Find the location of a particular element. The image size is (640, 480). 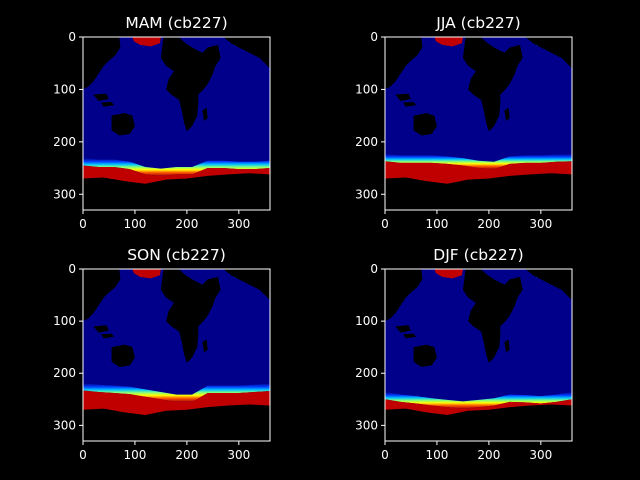

panel-title: DJF (cb227) is located at coordinates (478, 255).